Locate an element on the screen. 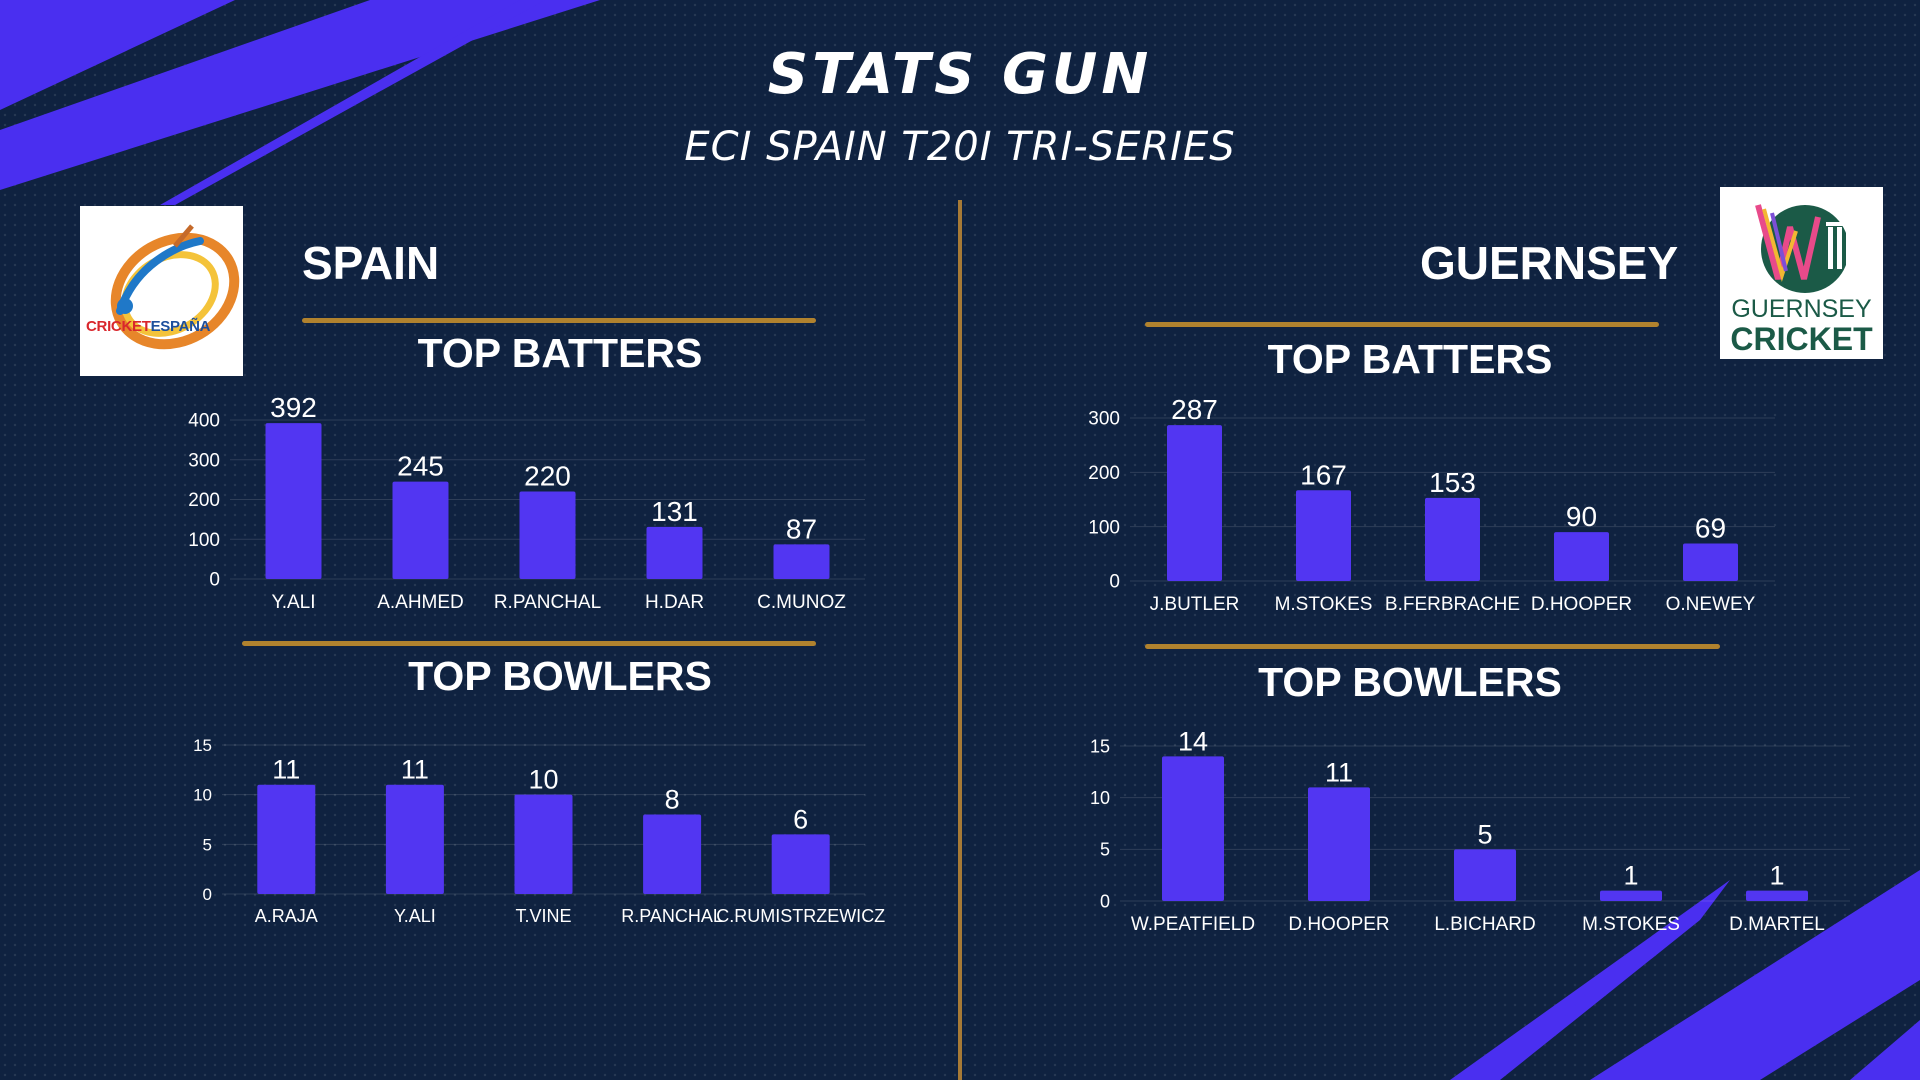  logo-text-espana: ESPAÑA is located at coordinates (180, 326).